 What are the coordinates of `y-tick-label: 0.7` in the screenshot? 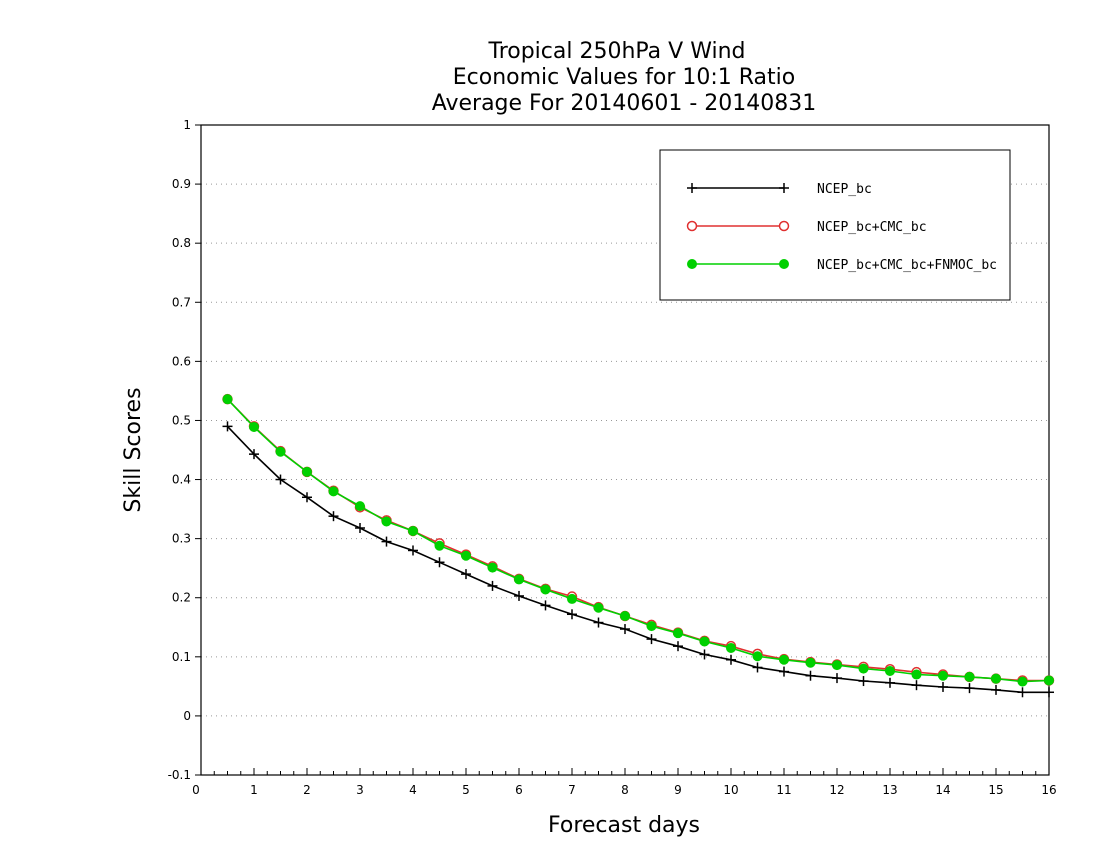 It's located at (181, 302).